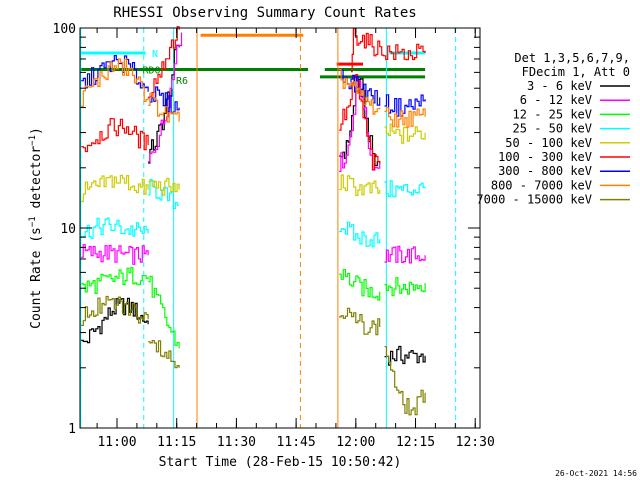  Describe the element at coordinates (415, 442) in the screenshot. I see `x-tick-label-5: 12:15` at that location.